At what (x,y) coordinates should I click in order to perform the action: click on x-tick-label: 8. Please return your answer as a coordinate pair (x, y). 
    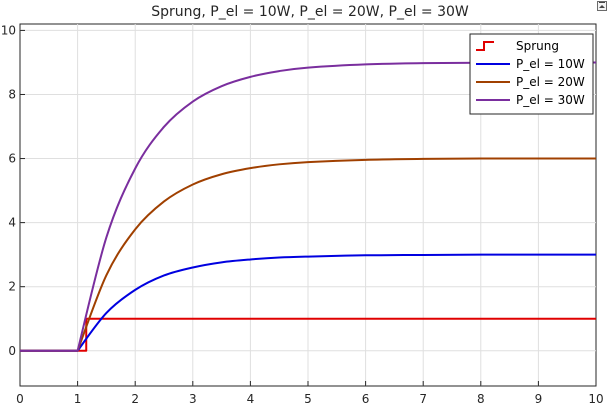
    Looking at the image, I should click on (481, 399).